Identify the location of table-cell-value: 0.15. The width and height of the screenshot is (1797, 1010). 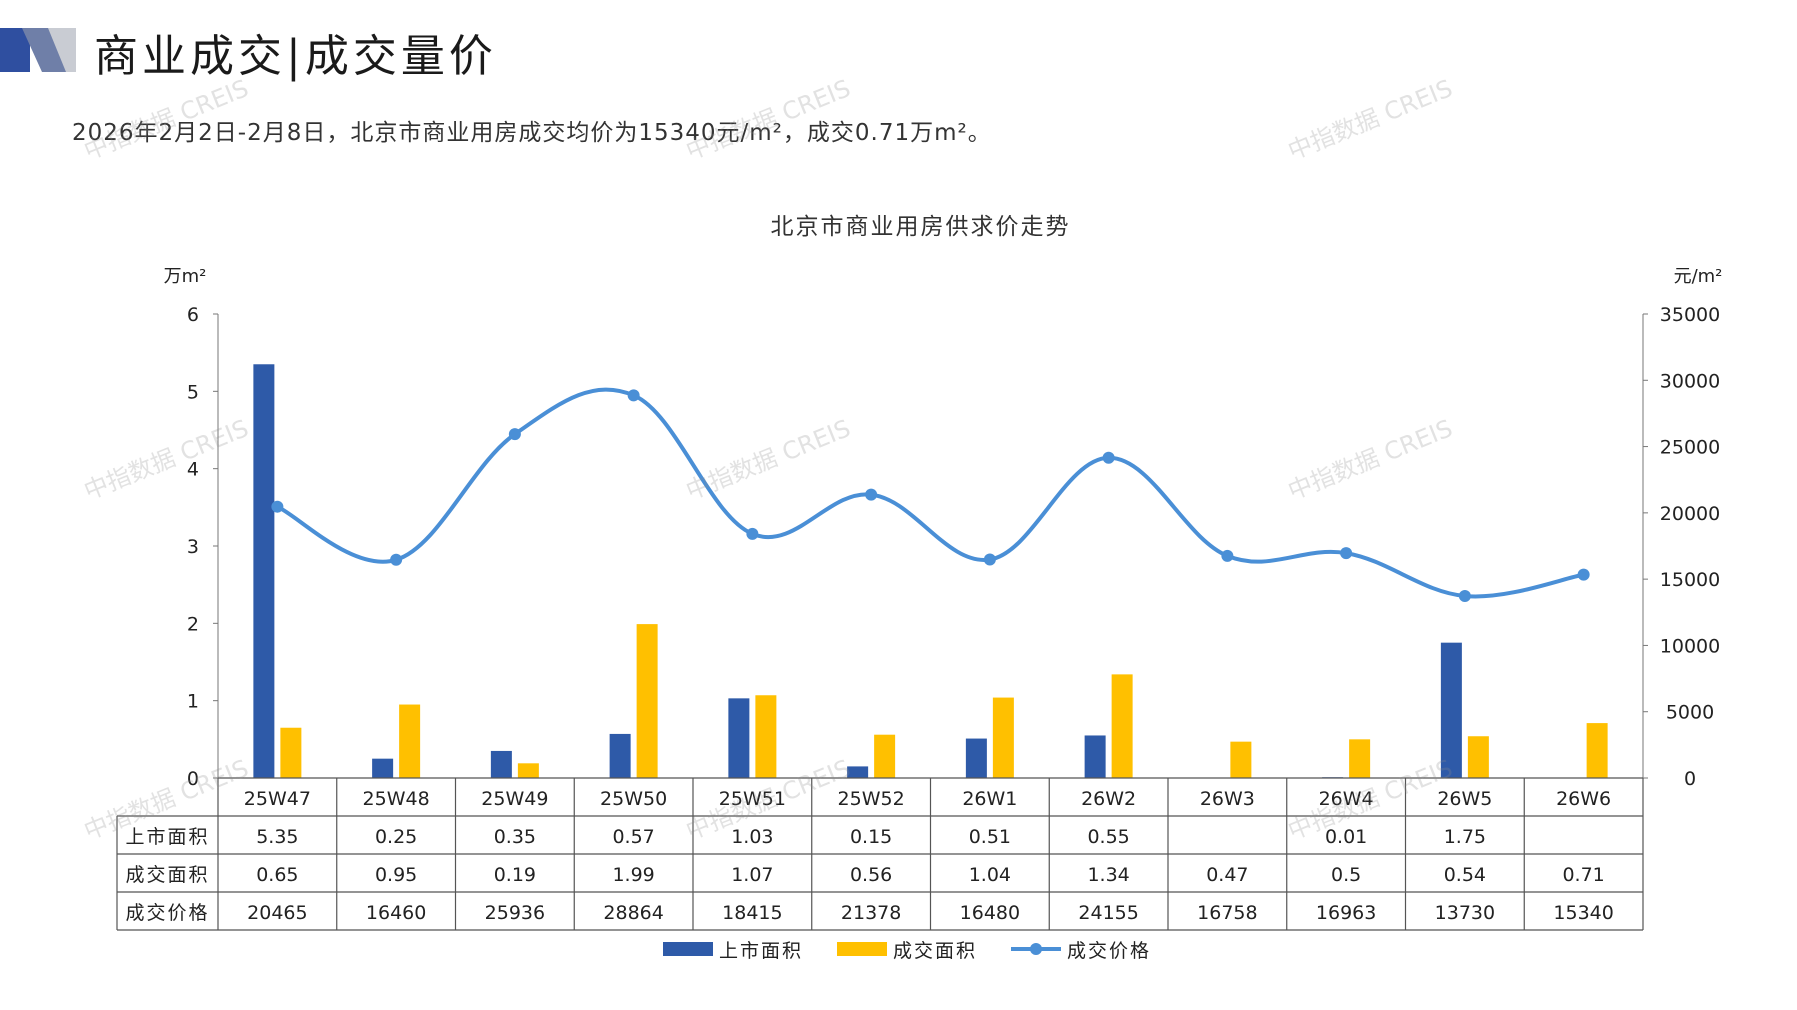
(871, 837).